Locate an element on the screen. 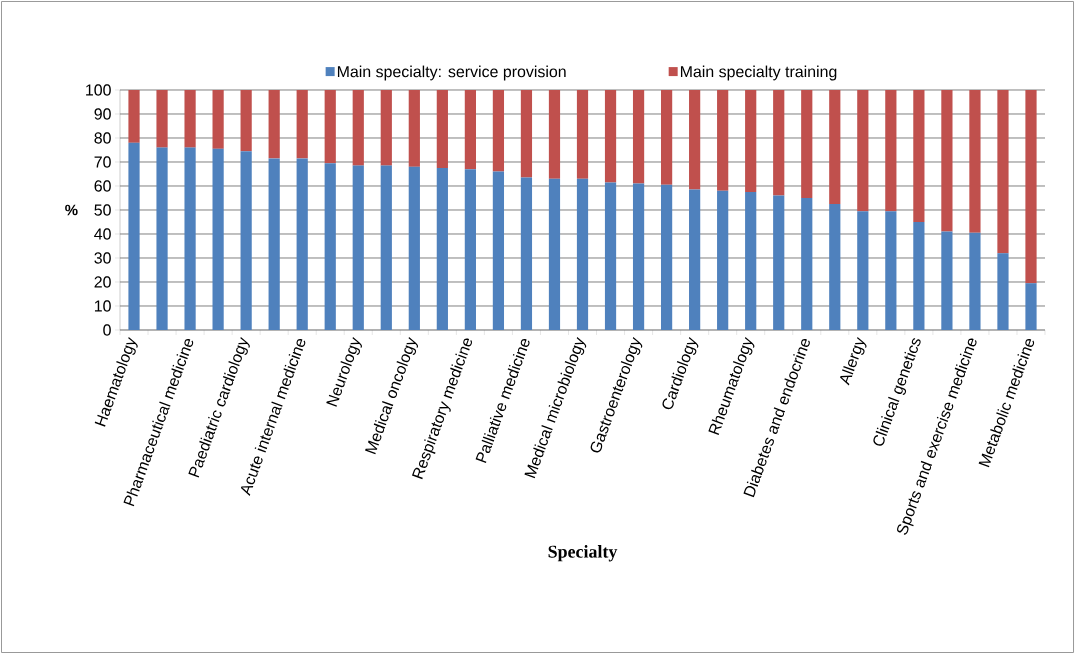  y-tick-label: 0 is located at coordinates (107, 330).